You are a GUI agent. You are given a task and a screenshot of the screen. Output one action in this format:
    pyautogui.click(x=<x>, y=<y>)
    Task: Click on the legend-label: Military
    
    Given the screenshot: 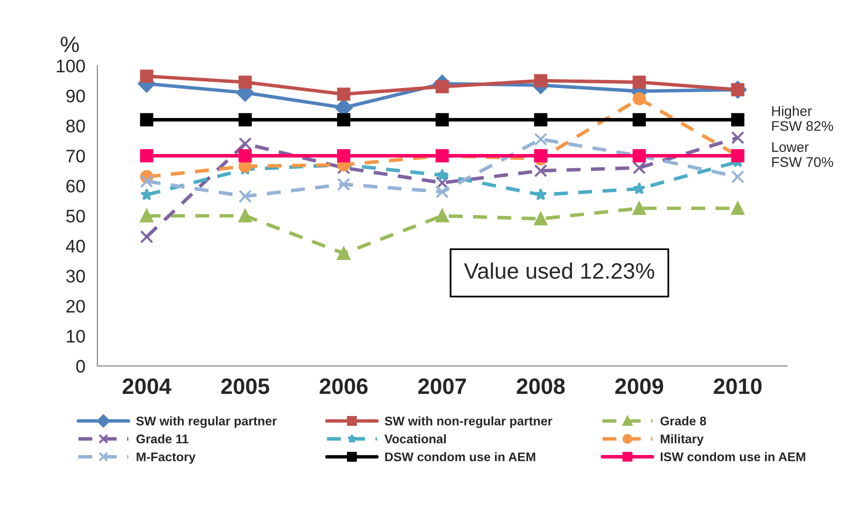 What is the action you would take?
    pyautogui.click(x=682, y=440)
    